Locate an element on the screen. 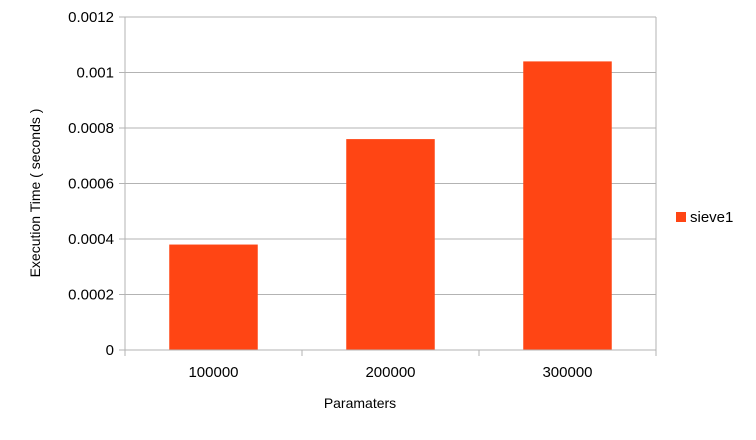 The width and height of the screenshot is (756, 440). y-tick-label: 0.0006 is located at coordinates (91, 184).